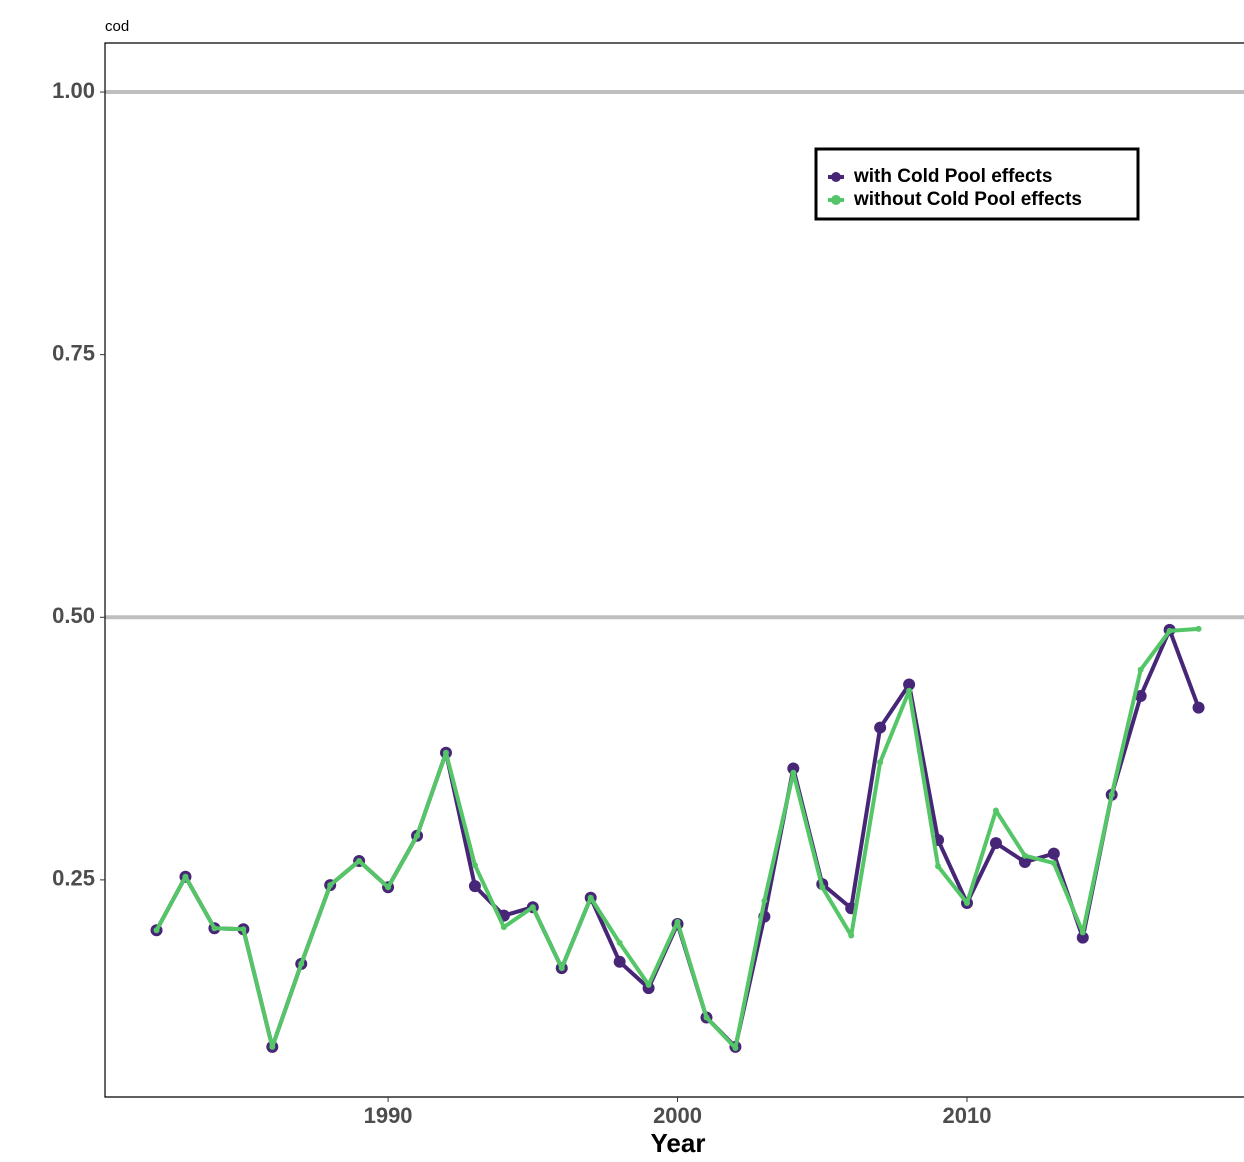  Describe the element at coordinates (388, 1115) in the screenshot. I see `x-tick-label: 1990` at that location.